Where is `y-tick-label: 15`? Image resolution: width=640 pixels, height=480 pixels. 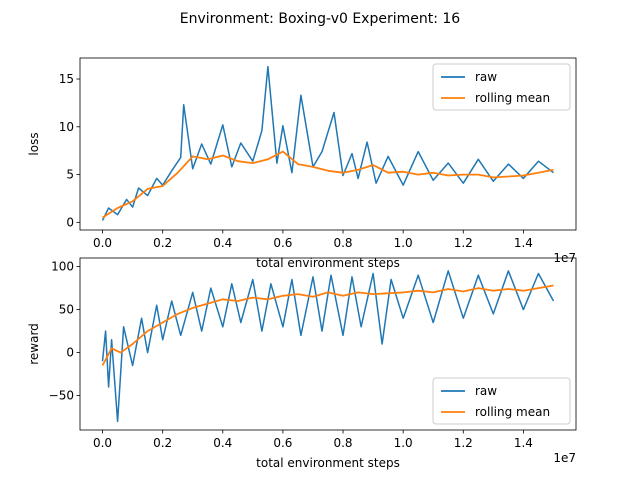
y-tick-label: 15 is located at coordinates (66, 79).